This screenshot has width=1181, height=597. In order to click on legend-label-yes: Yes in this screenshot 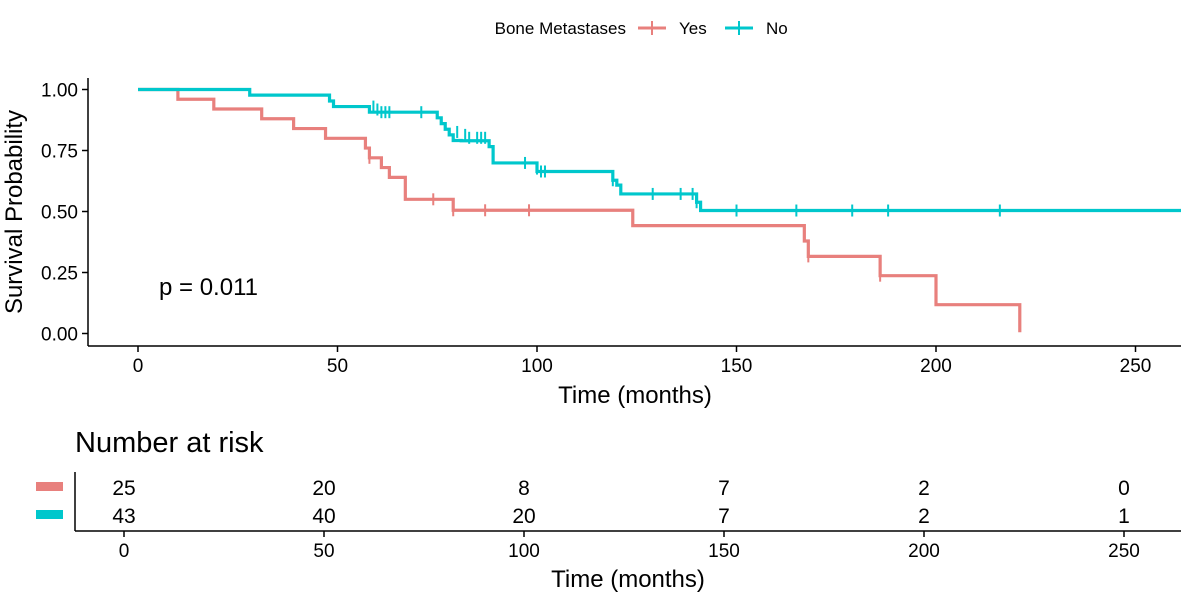, I will do `click(693, 28)`.